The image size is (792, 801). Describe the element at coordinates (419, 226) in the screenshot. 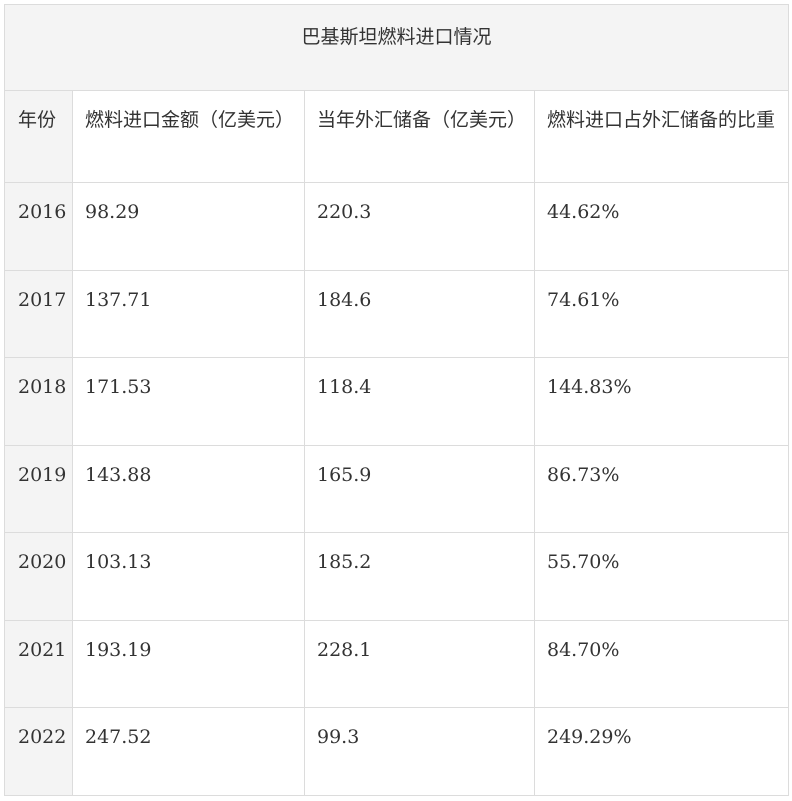

I see `cell-reserve: 220.3` at that location.